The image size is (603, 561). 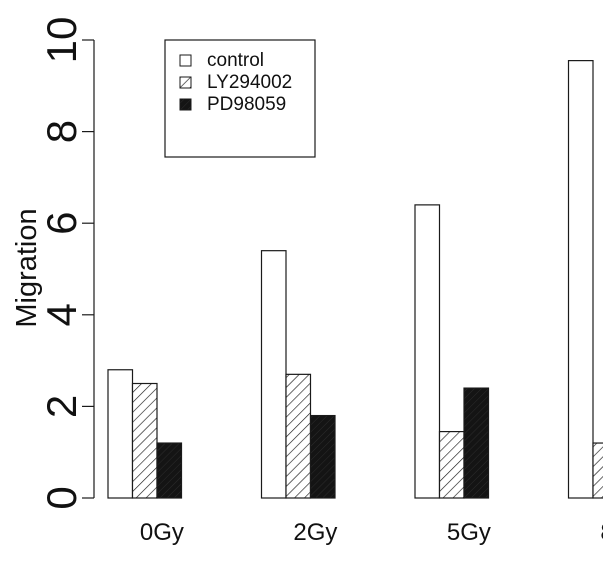 I want to click on category-label: 8Gy, so click(x=601, y=532).